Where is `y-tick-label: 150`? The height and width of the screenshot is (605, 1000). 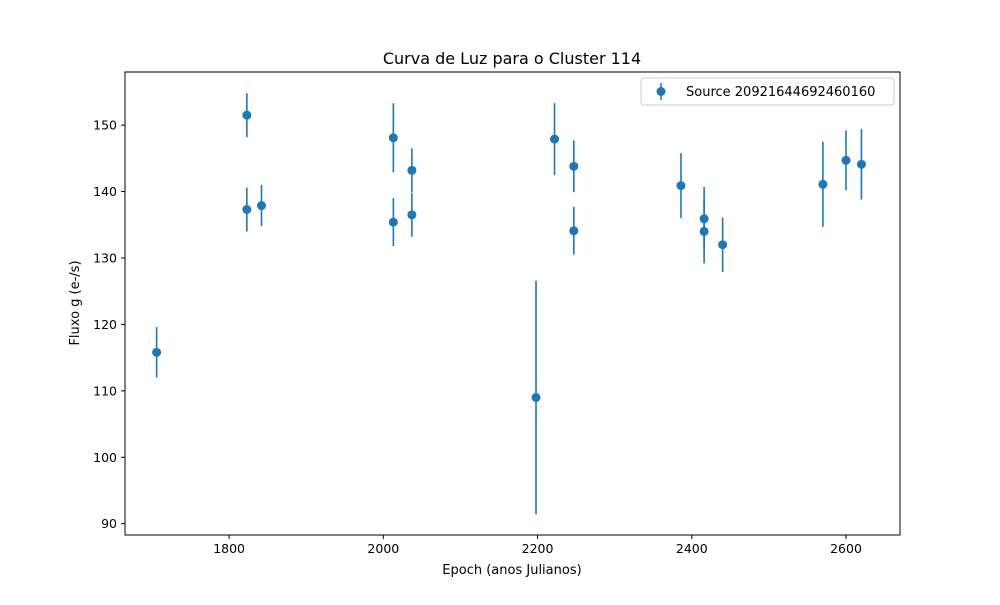 y-tick-label: 150 is located at coordinates (105, 125).